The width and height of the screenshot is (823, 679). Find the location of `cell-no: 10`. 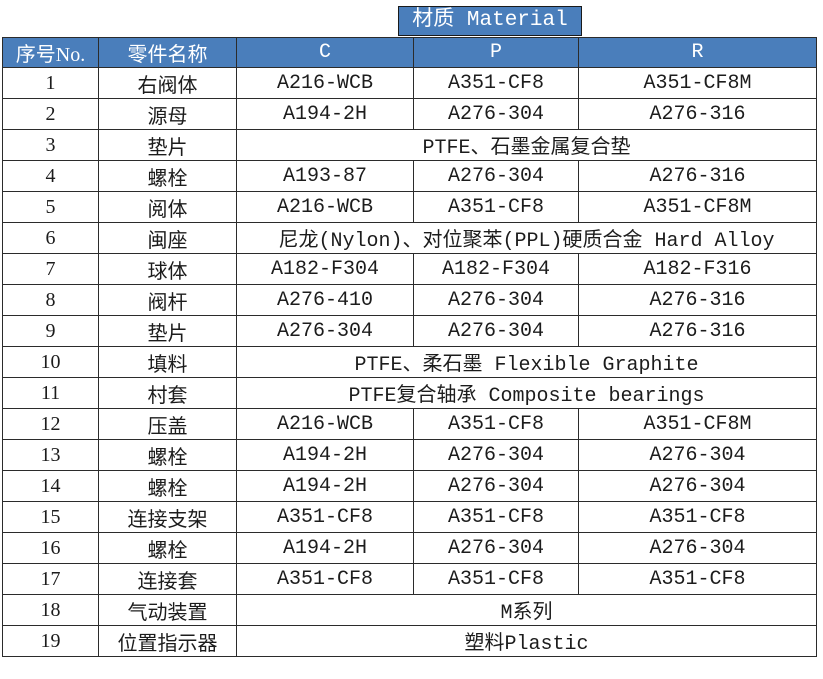

cell-no: 10 is located at coordinates (50, 362).